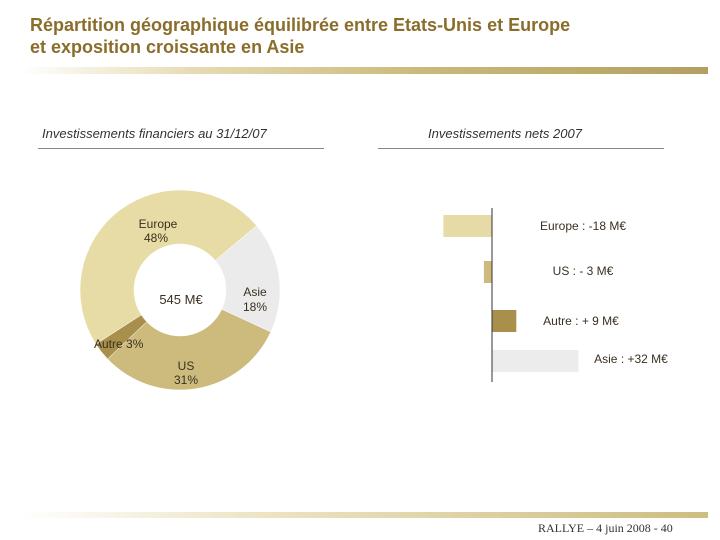 The height and width of the screenshot is (540, 720). Describe the element at coordinates (583, 271) in the screenshot. I see `bar-label-us: US : - 3 M€` at that location.